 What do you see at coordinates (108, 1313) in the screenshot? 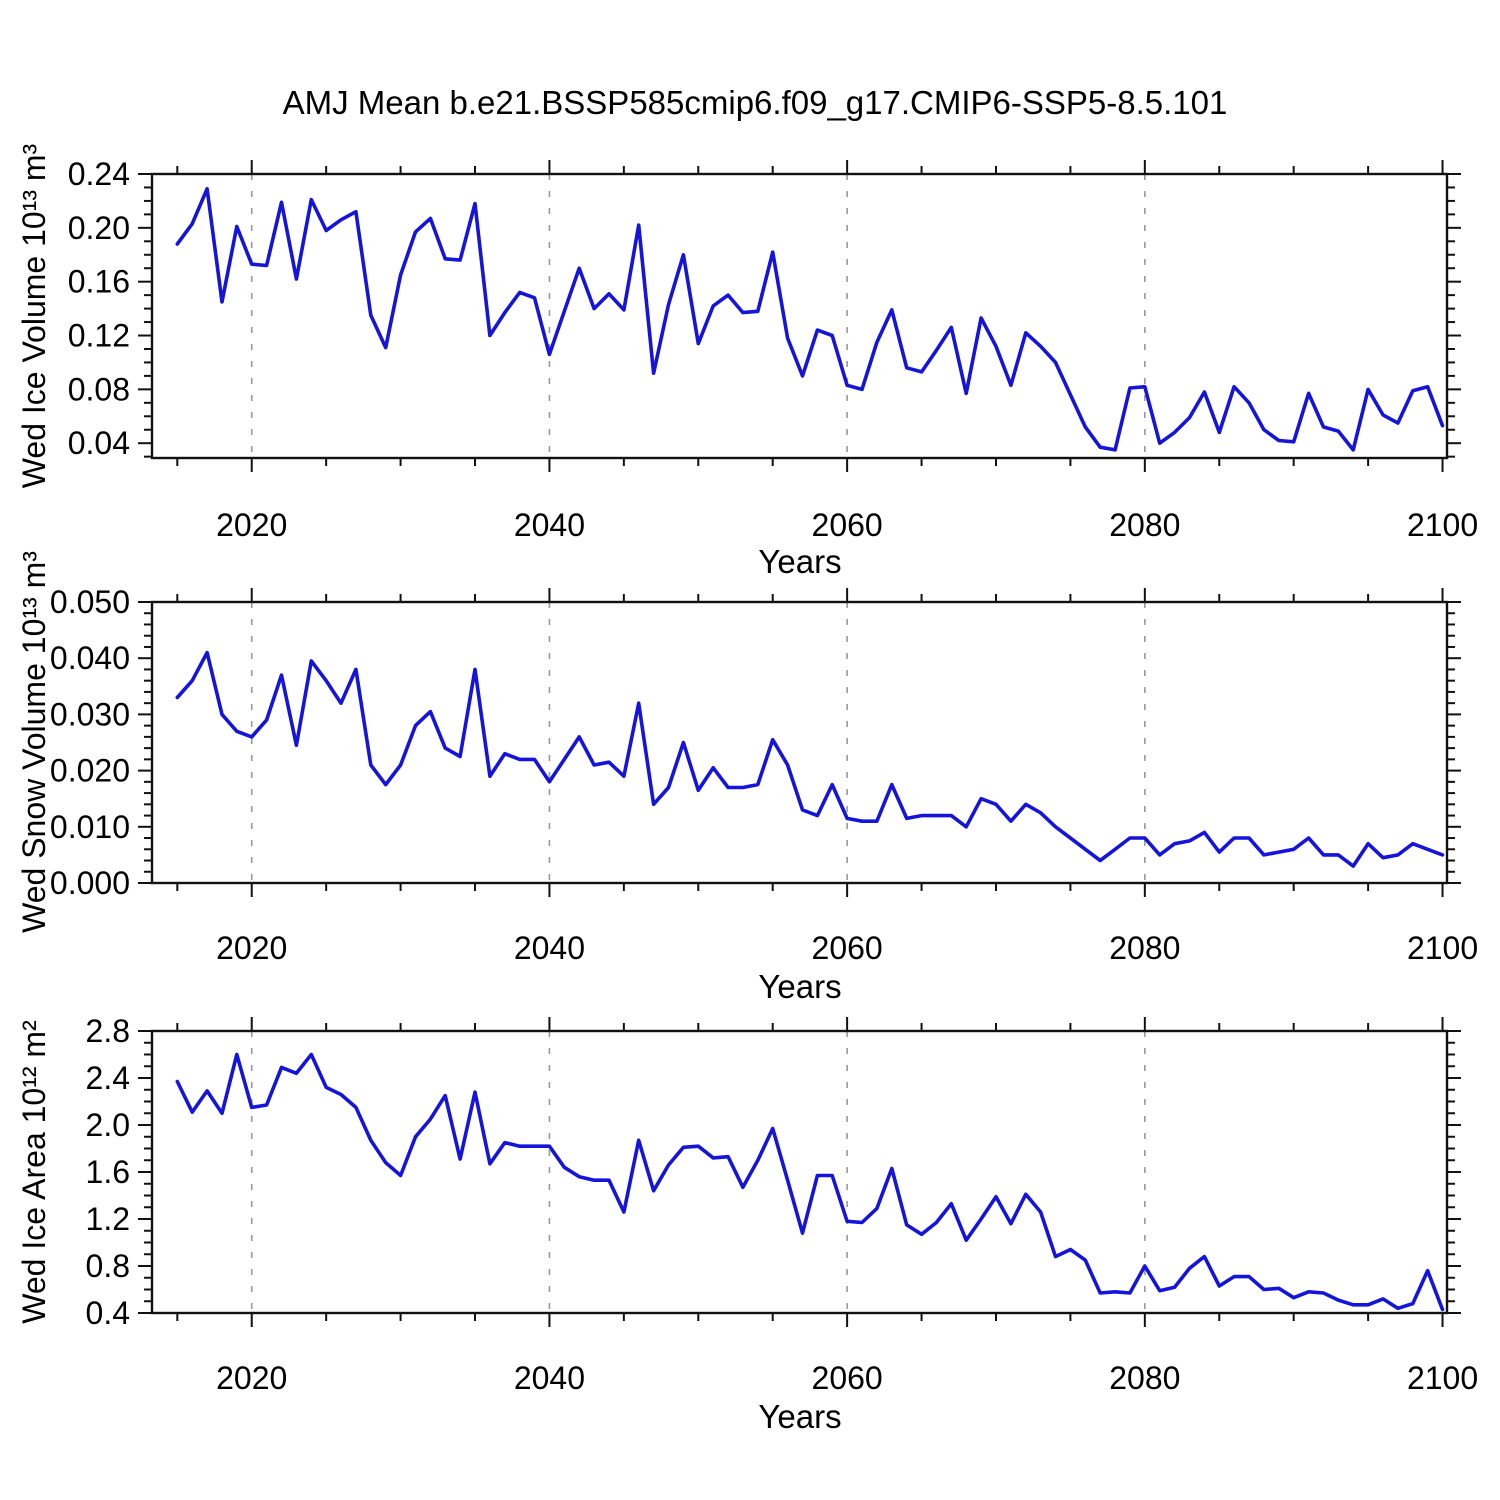
I see `svg-text: 0.4` at bounding box center [108, 1313].